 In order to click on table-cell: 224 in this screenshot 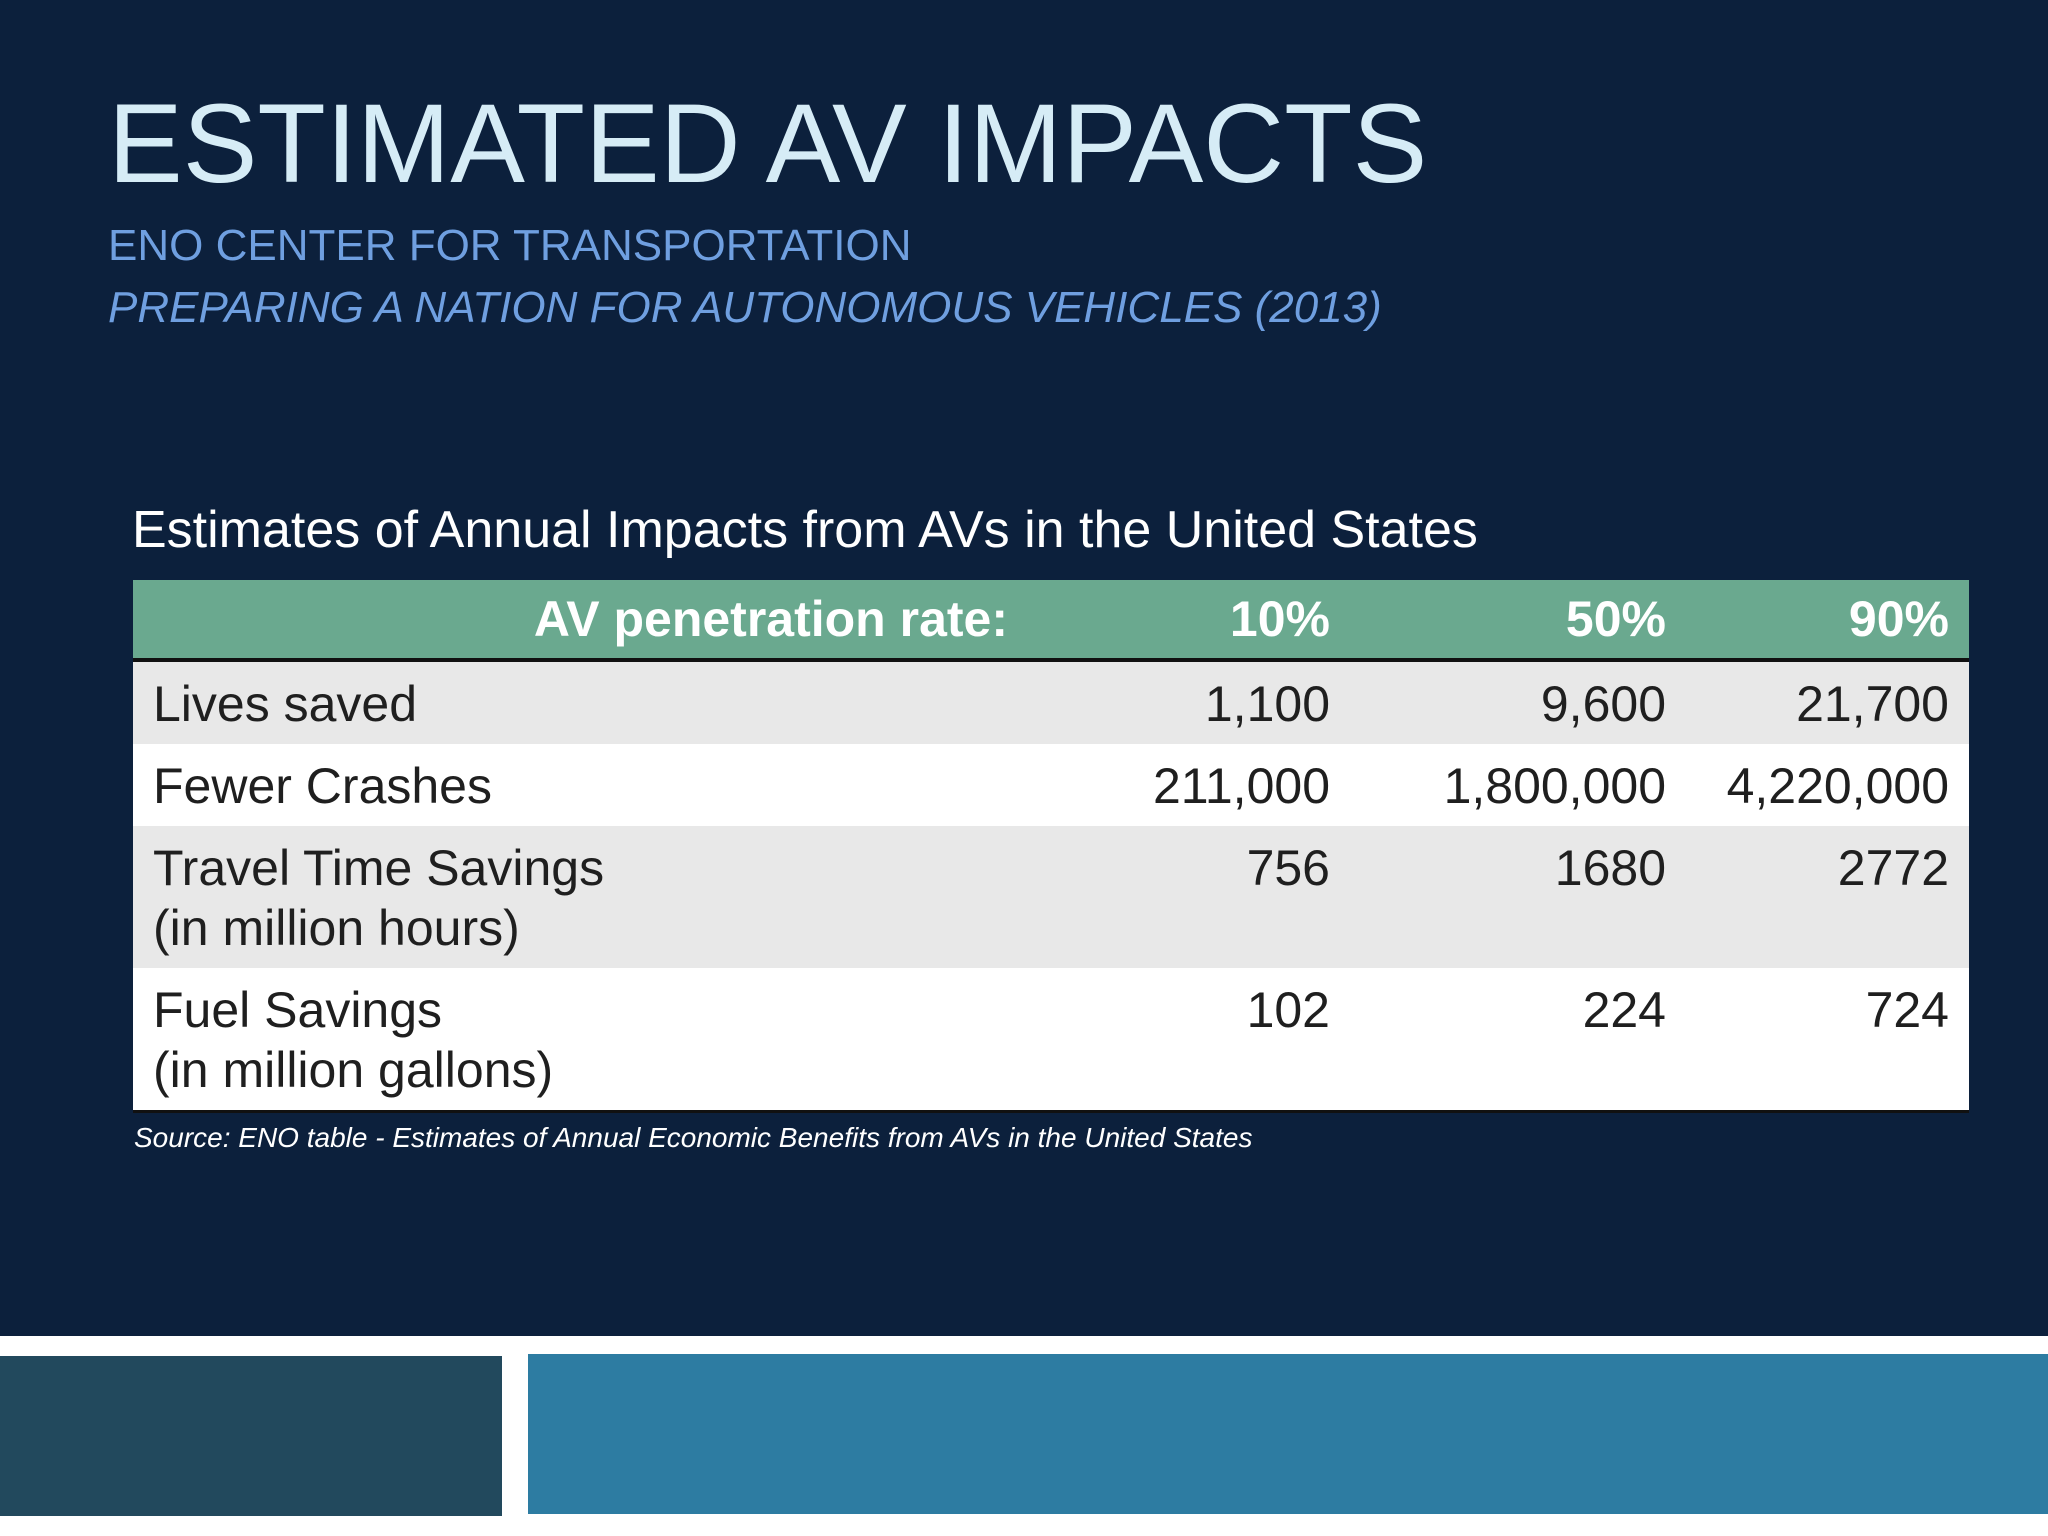, I will do `click(1518, 1040)`.